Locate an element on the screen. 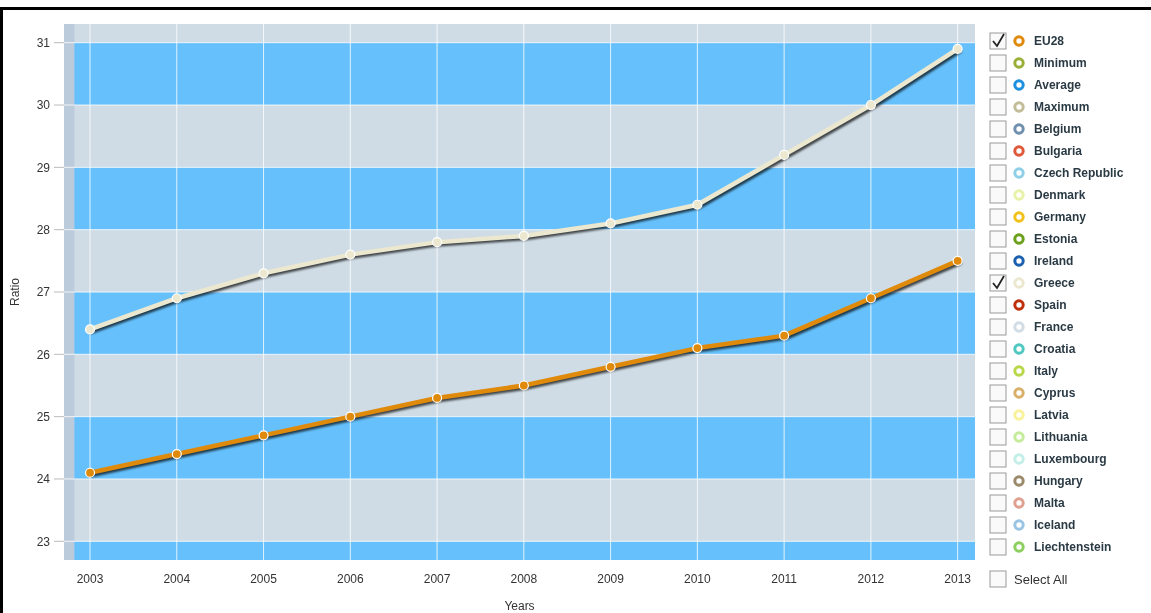 The width and height of the screenshot is (1151, 613). x-tick-label: 2011 is located at coordinates (784, 579).